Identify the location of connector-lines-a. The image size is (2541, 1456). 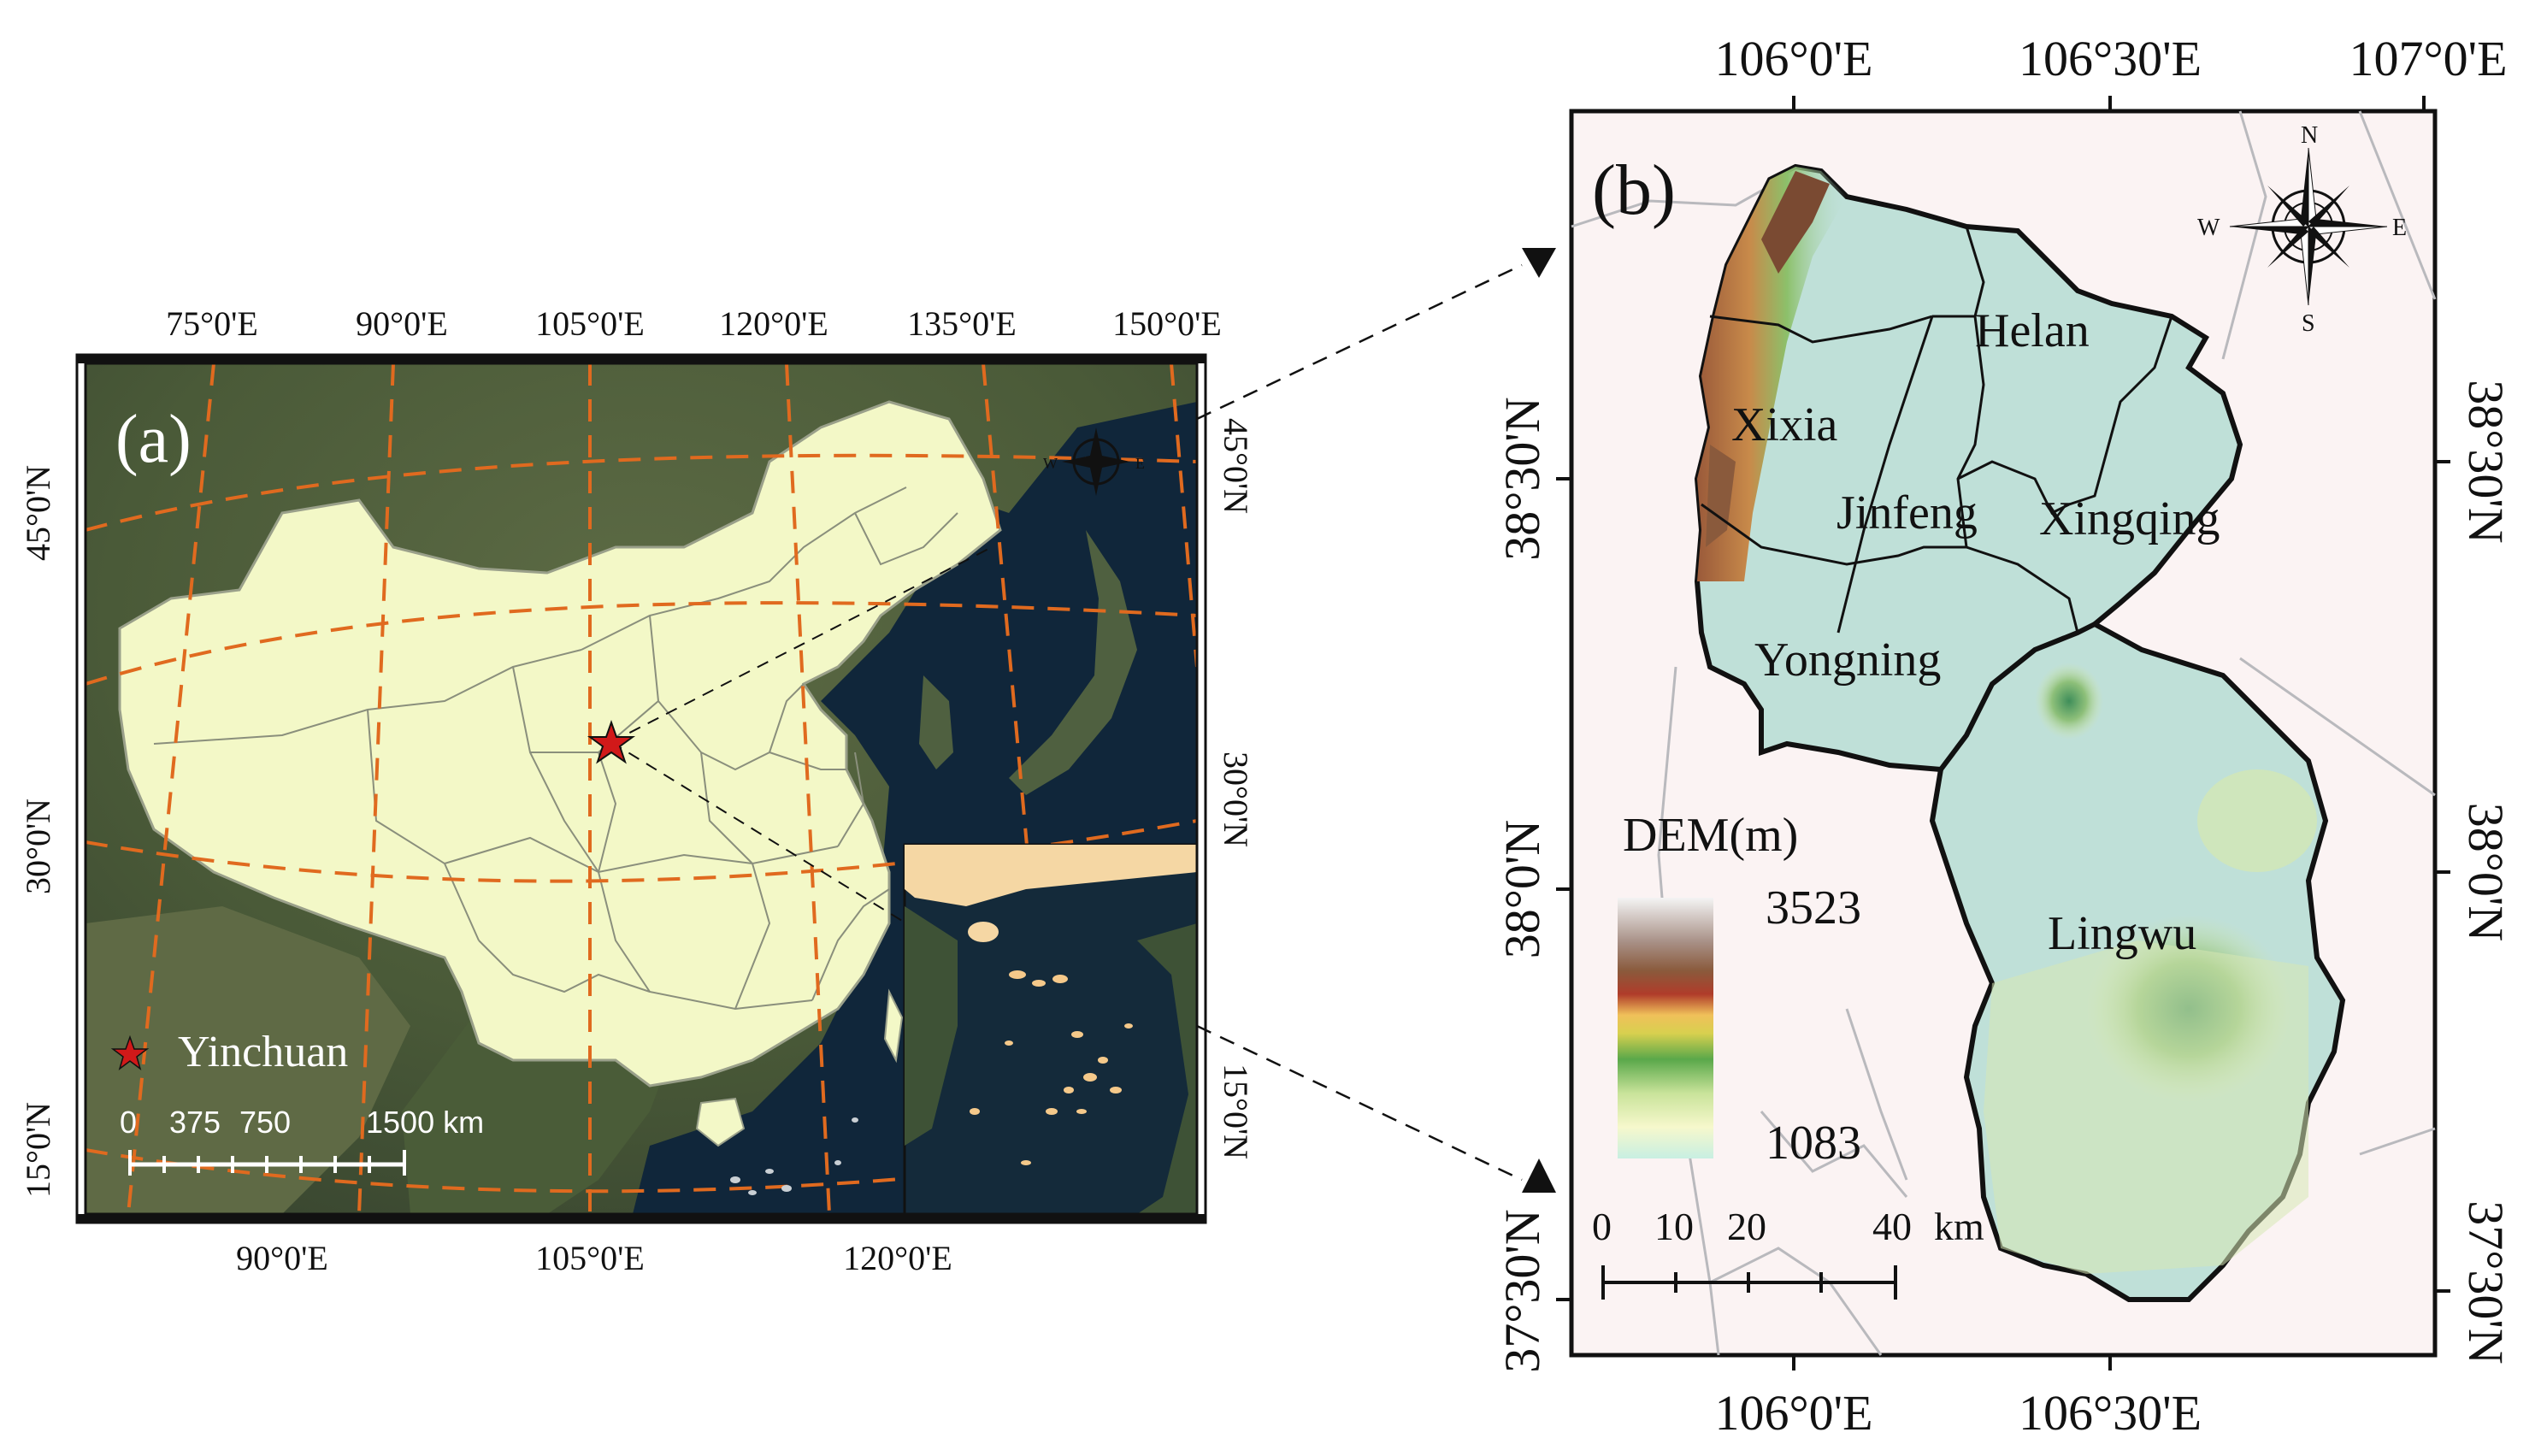
(802, 735).